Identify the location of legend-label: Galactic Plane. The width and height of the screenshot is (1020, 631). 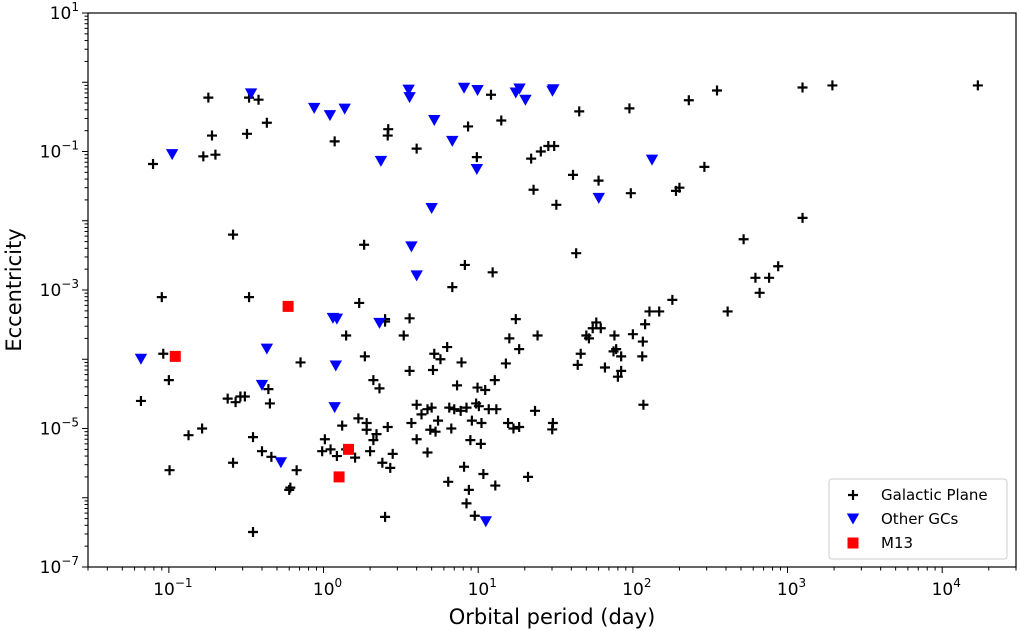
(934, 495).